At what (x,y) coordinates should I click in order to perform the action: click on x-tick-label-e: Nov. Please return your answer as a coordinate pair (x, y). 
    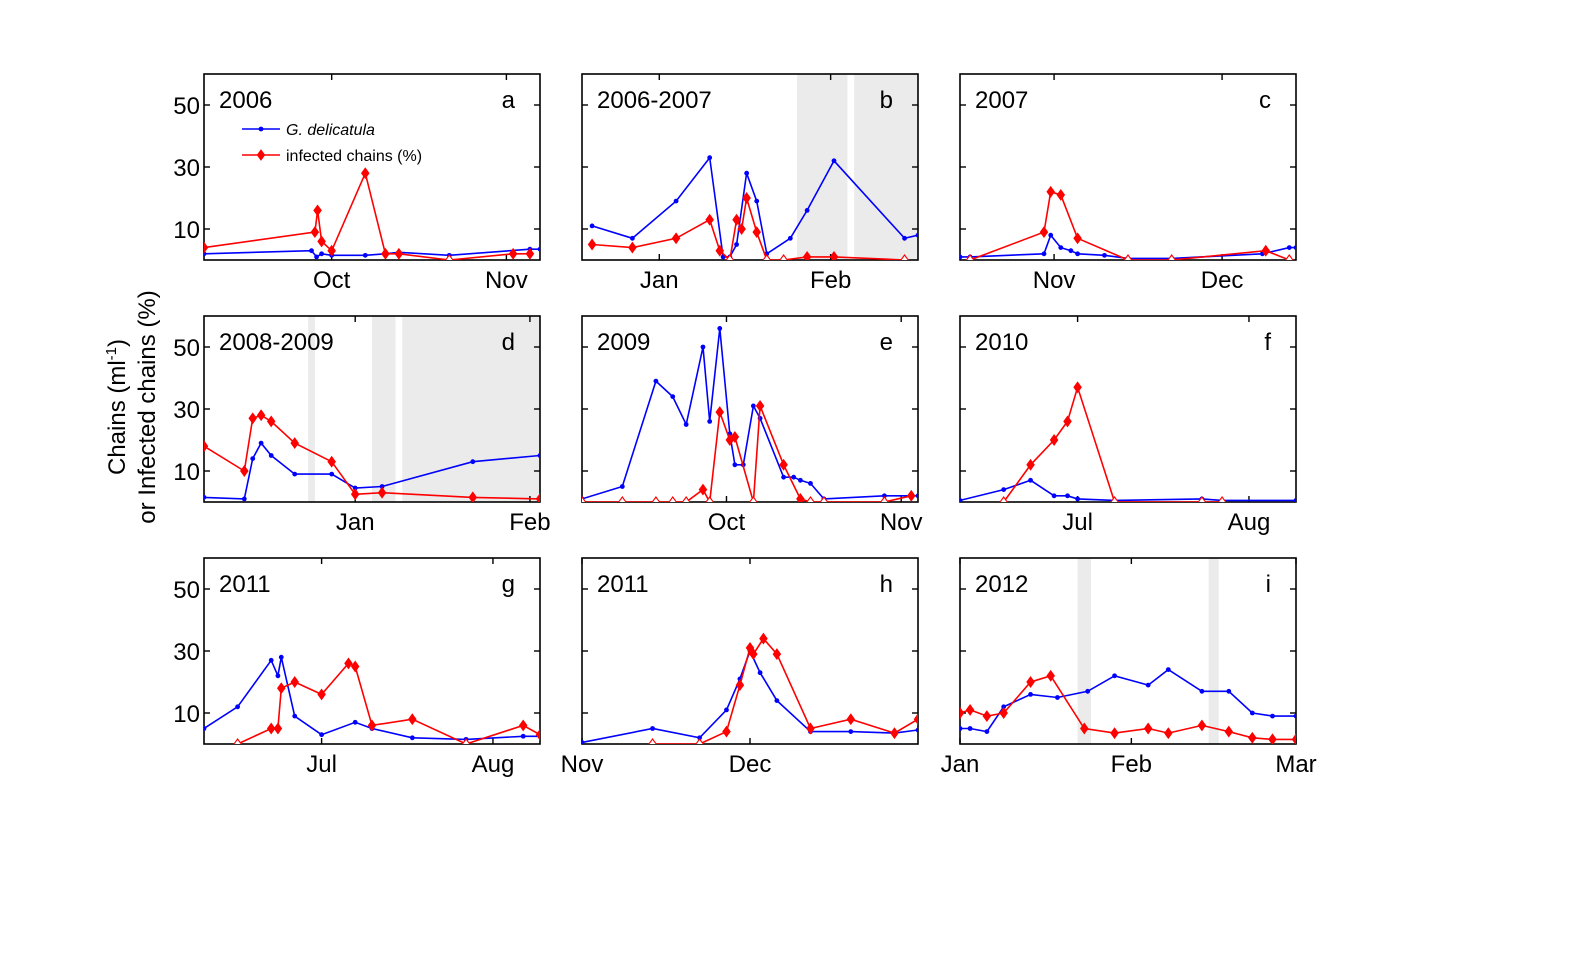
    Looking at the image, I should click on (901, 522).